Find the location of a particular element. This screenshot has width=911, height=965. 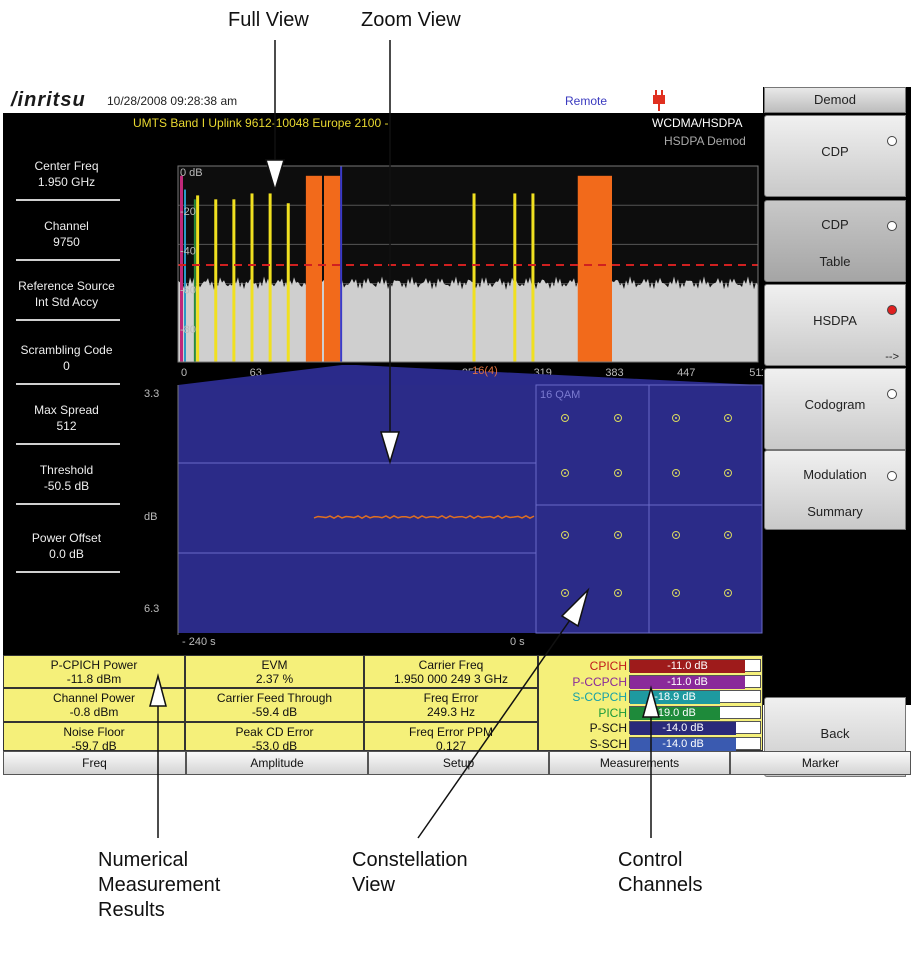

softkey-0: CDP is located at coordinates (835, 156).